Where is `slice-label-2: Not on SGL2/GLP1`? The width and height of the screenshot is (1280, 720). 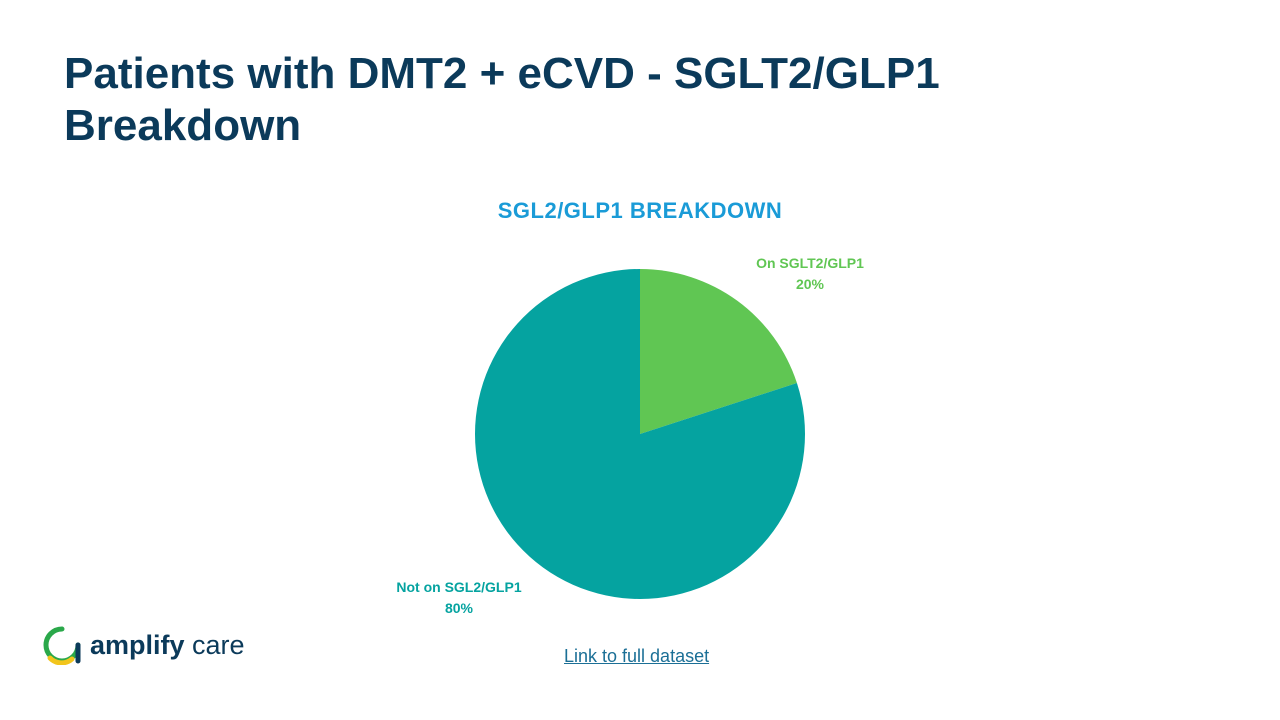
slice-label-2: Not on SGL2/GLP1 is located at coordinates (458, 587).